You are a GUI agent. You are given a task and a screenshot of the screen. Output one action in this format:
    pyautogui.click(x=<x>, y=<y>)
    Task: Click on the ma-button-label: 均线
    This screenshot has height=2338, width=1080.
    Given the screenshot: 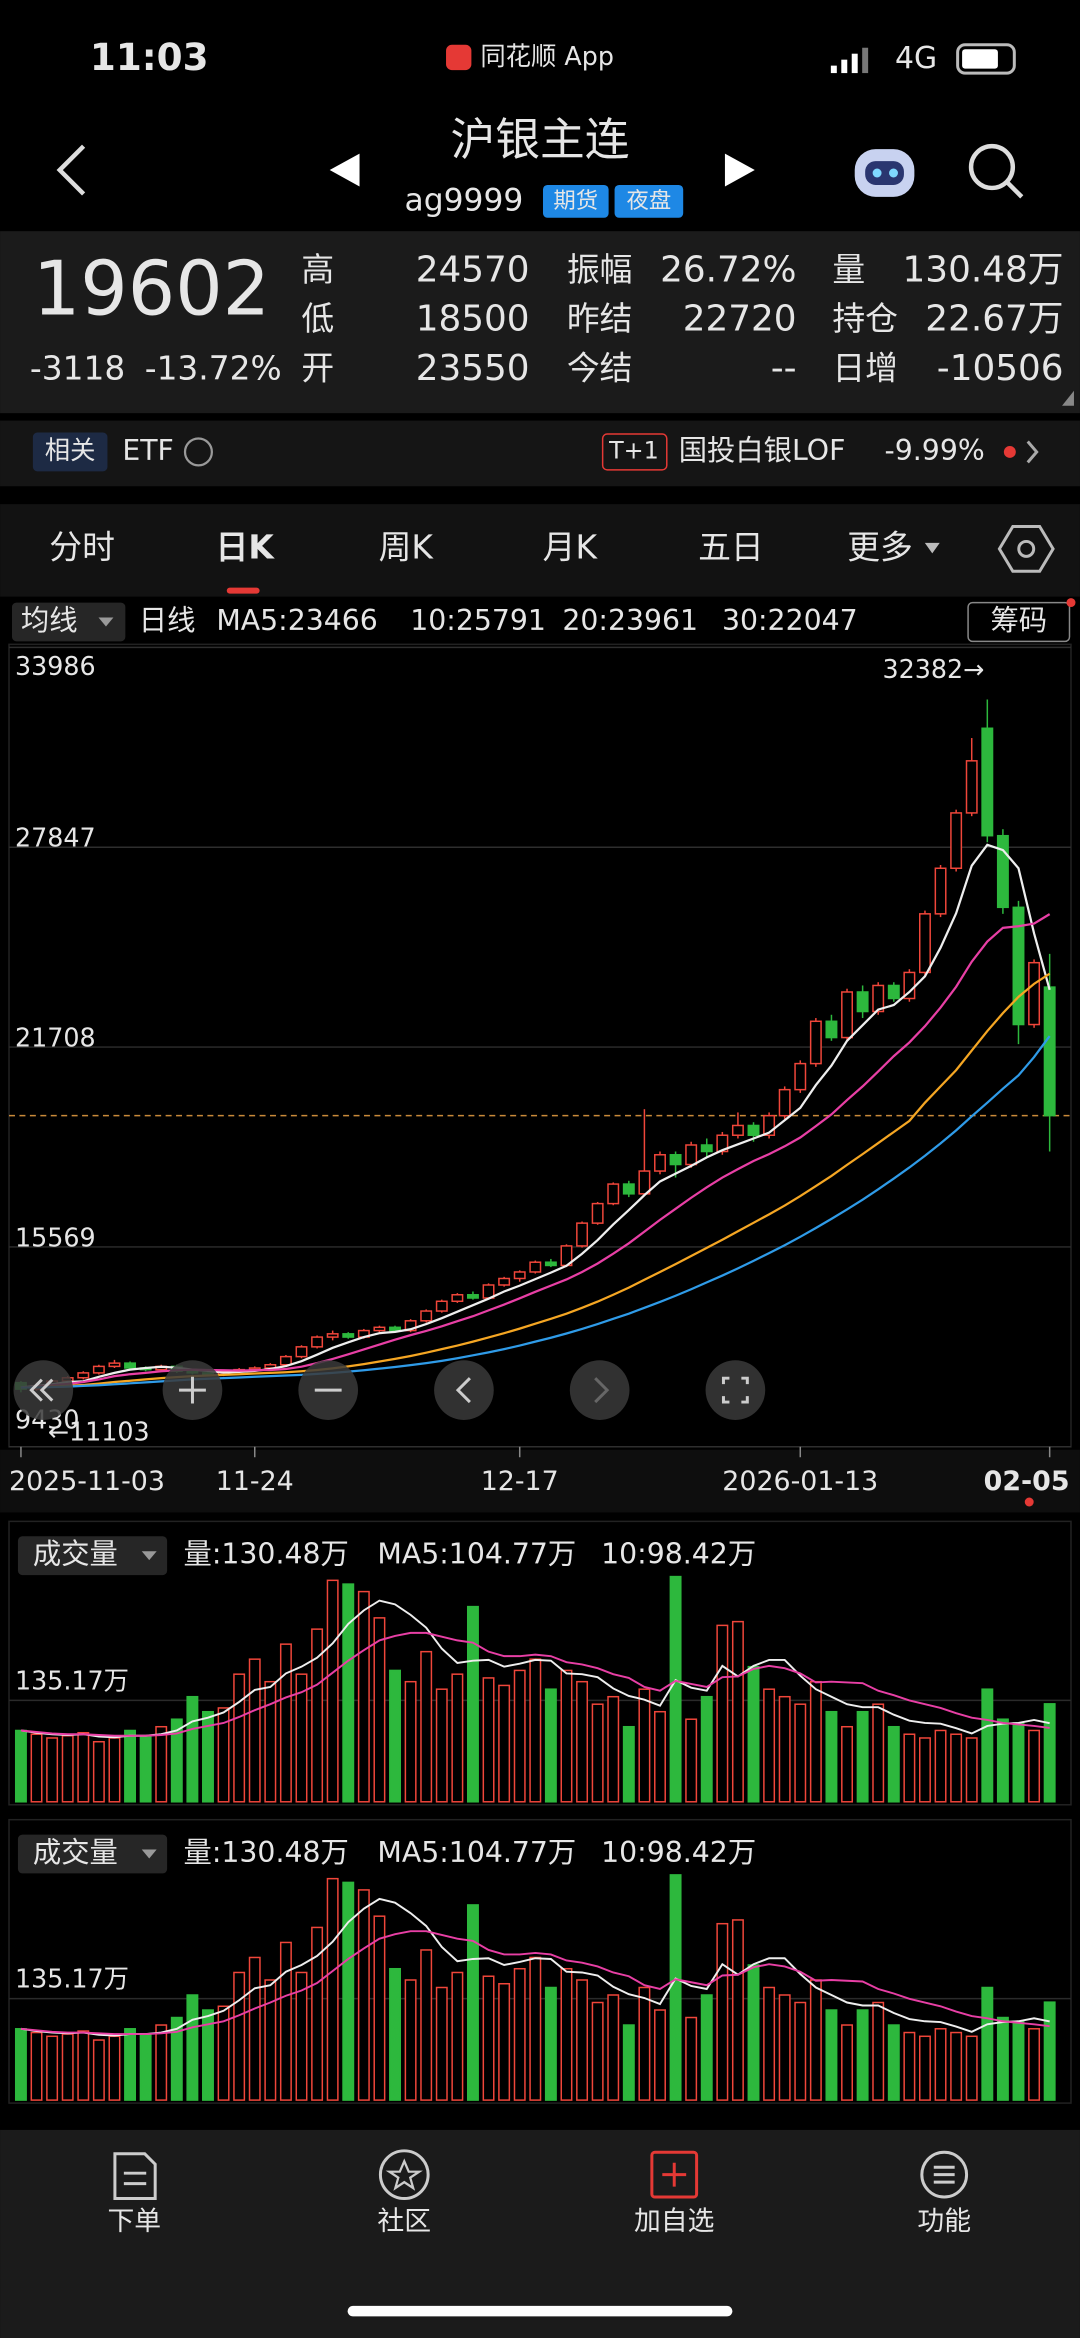 What is the action you would take?
    pyautogui.click(x=49, y=620)
    